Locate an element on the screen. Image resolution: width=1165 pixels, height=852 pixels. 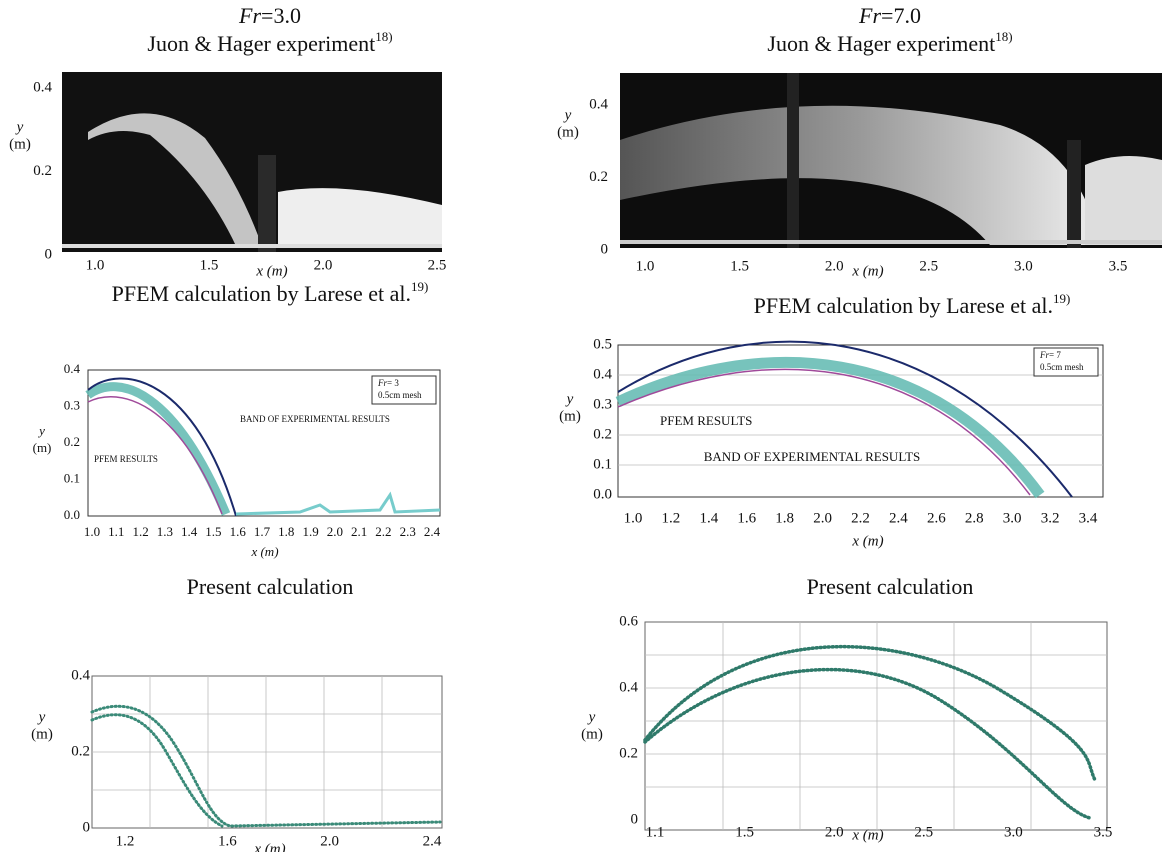
title-text: PFEM calculation by Larese et al. is located at coordinates (903, 305).